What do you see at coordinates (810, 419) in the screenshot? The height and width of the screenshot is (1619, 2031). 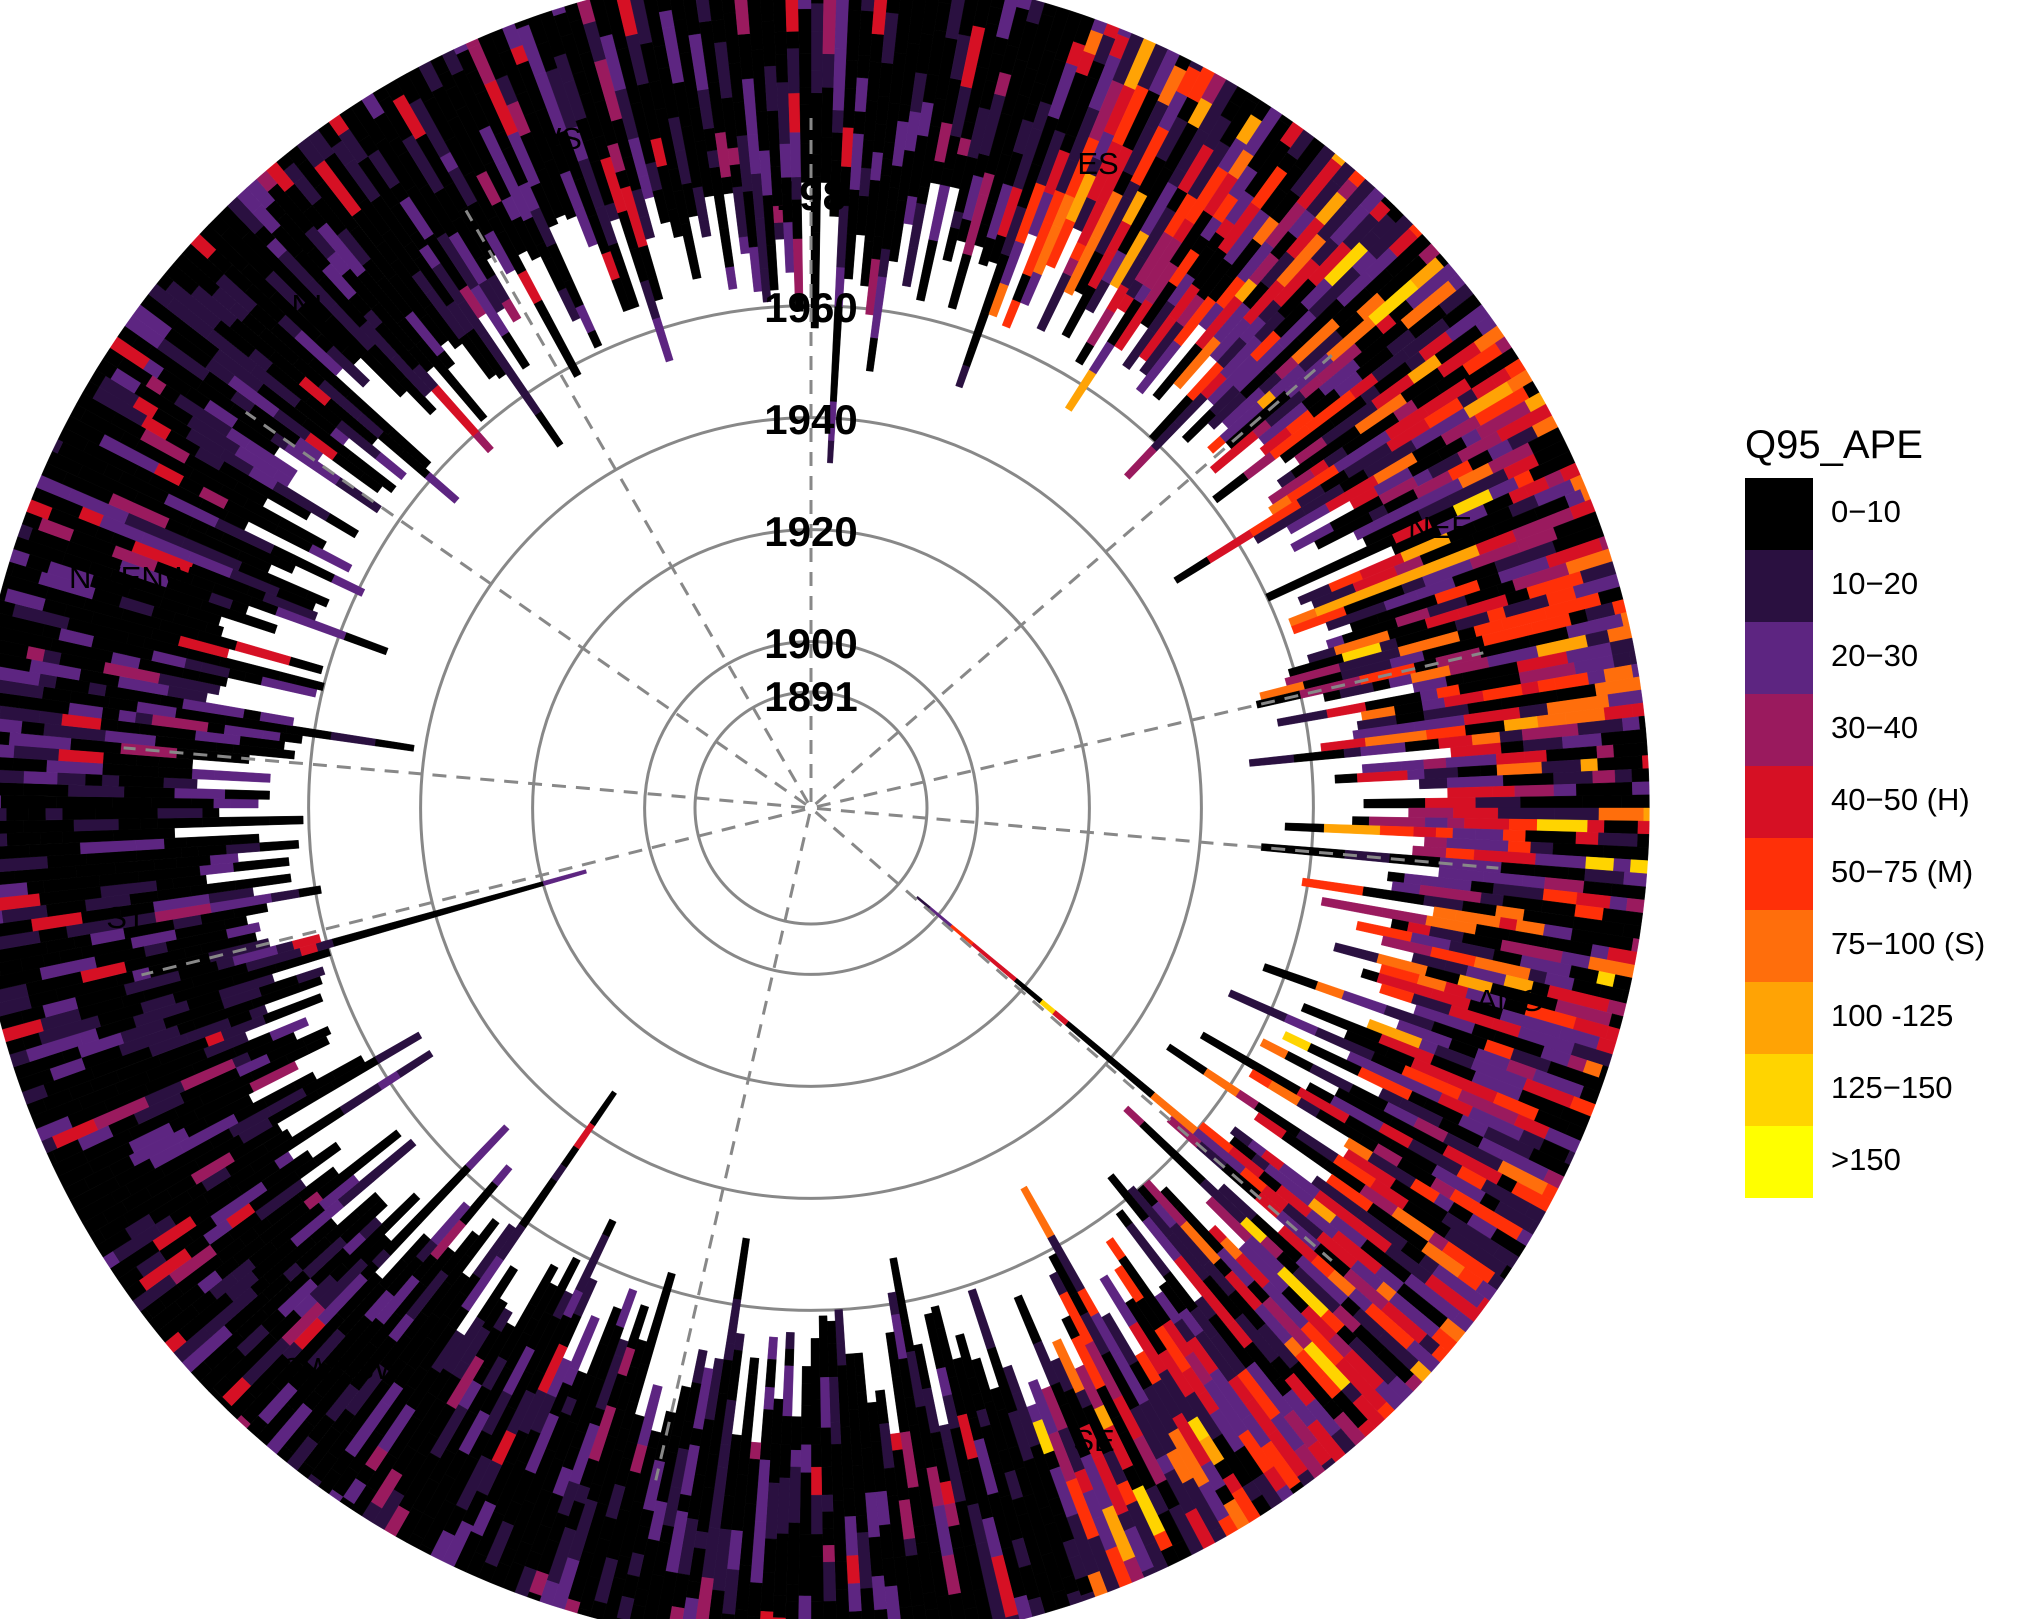 I see `year-label-1940: 1940` at bounding box center [810, 419].